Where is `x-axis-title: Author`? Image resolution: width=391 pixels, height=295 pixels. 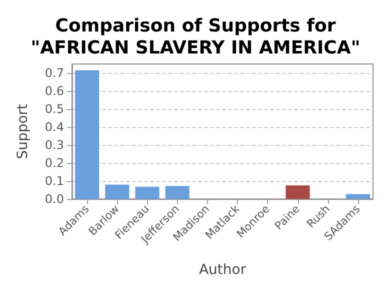 x-axis-title: Author is located at coordinates (222, 270).